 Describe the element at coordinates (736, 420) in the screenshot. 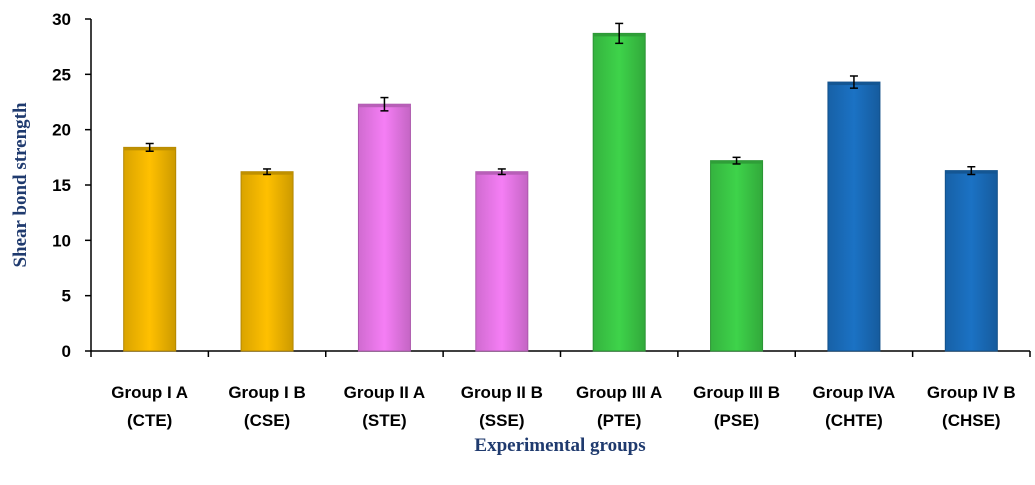

I see `category-label: (PSE)` at that location.